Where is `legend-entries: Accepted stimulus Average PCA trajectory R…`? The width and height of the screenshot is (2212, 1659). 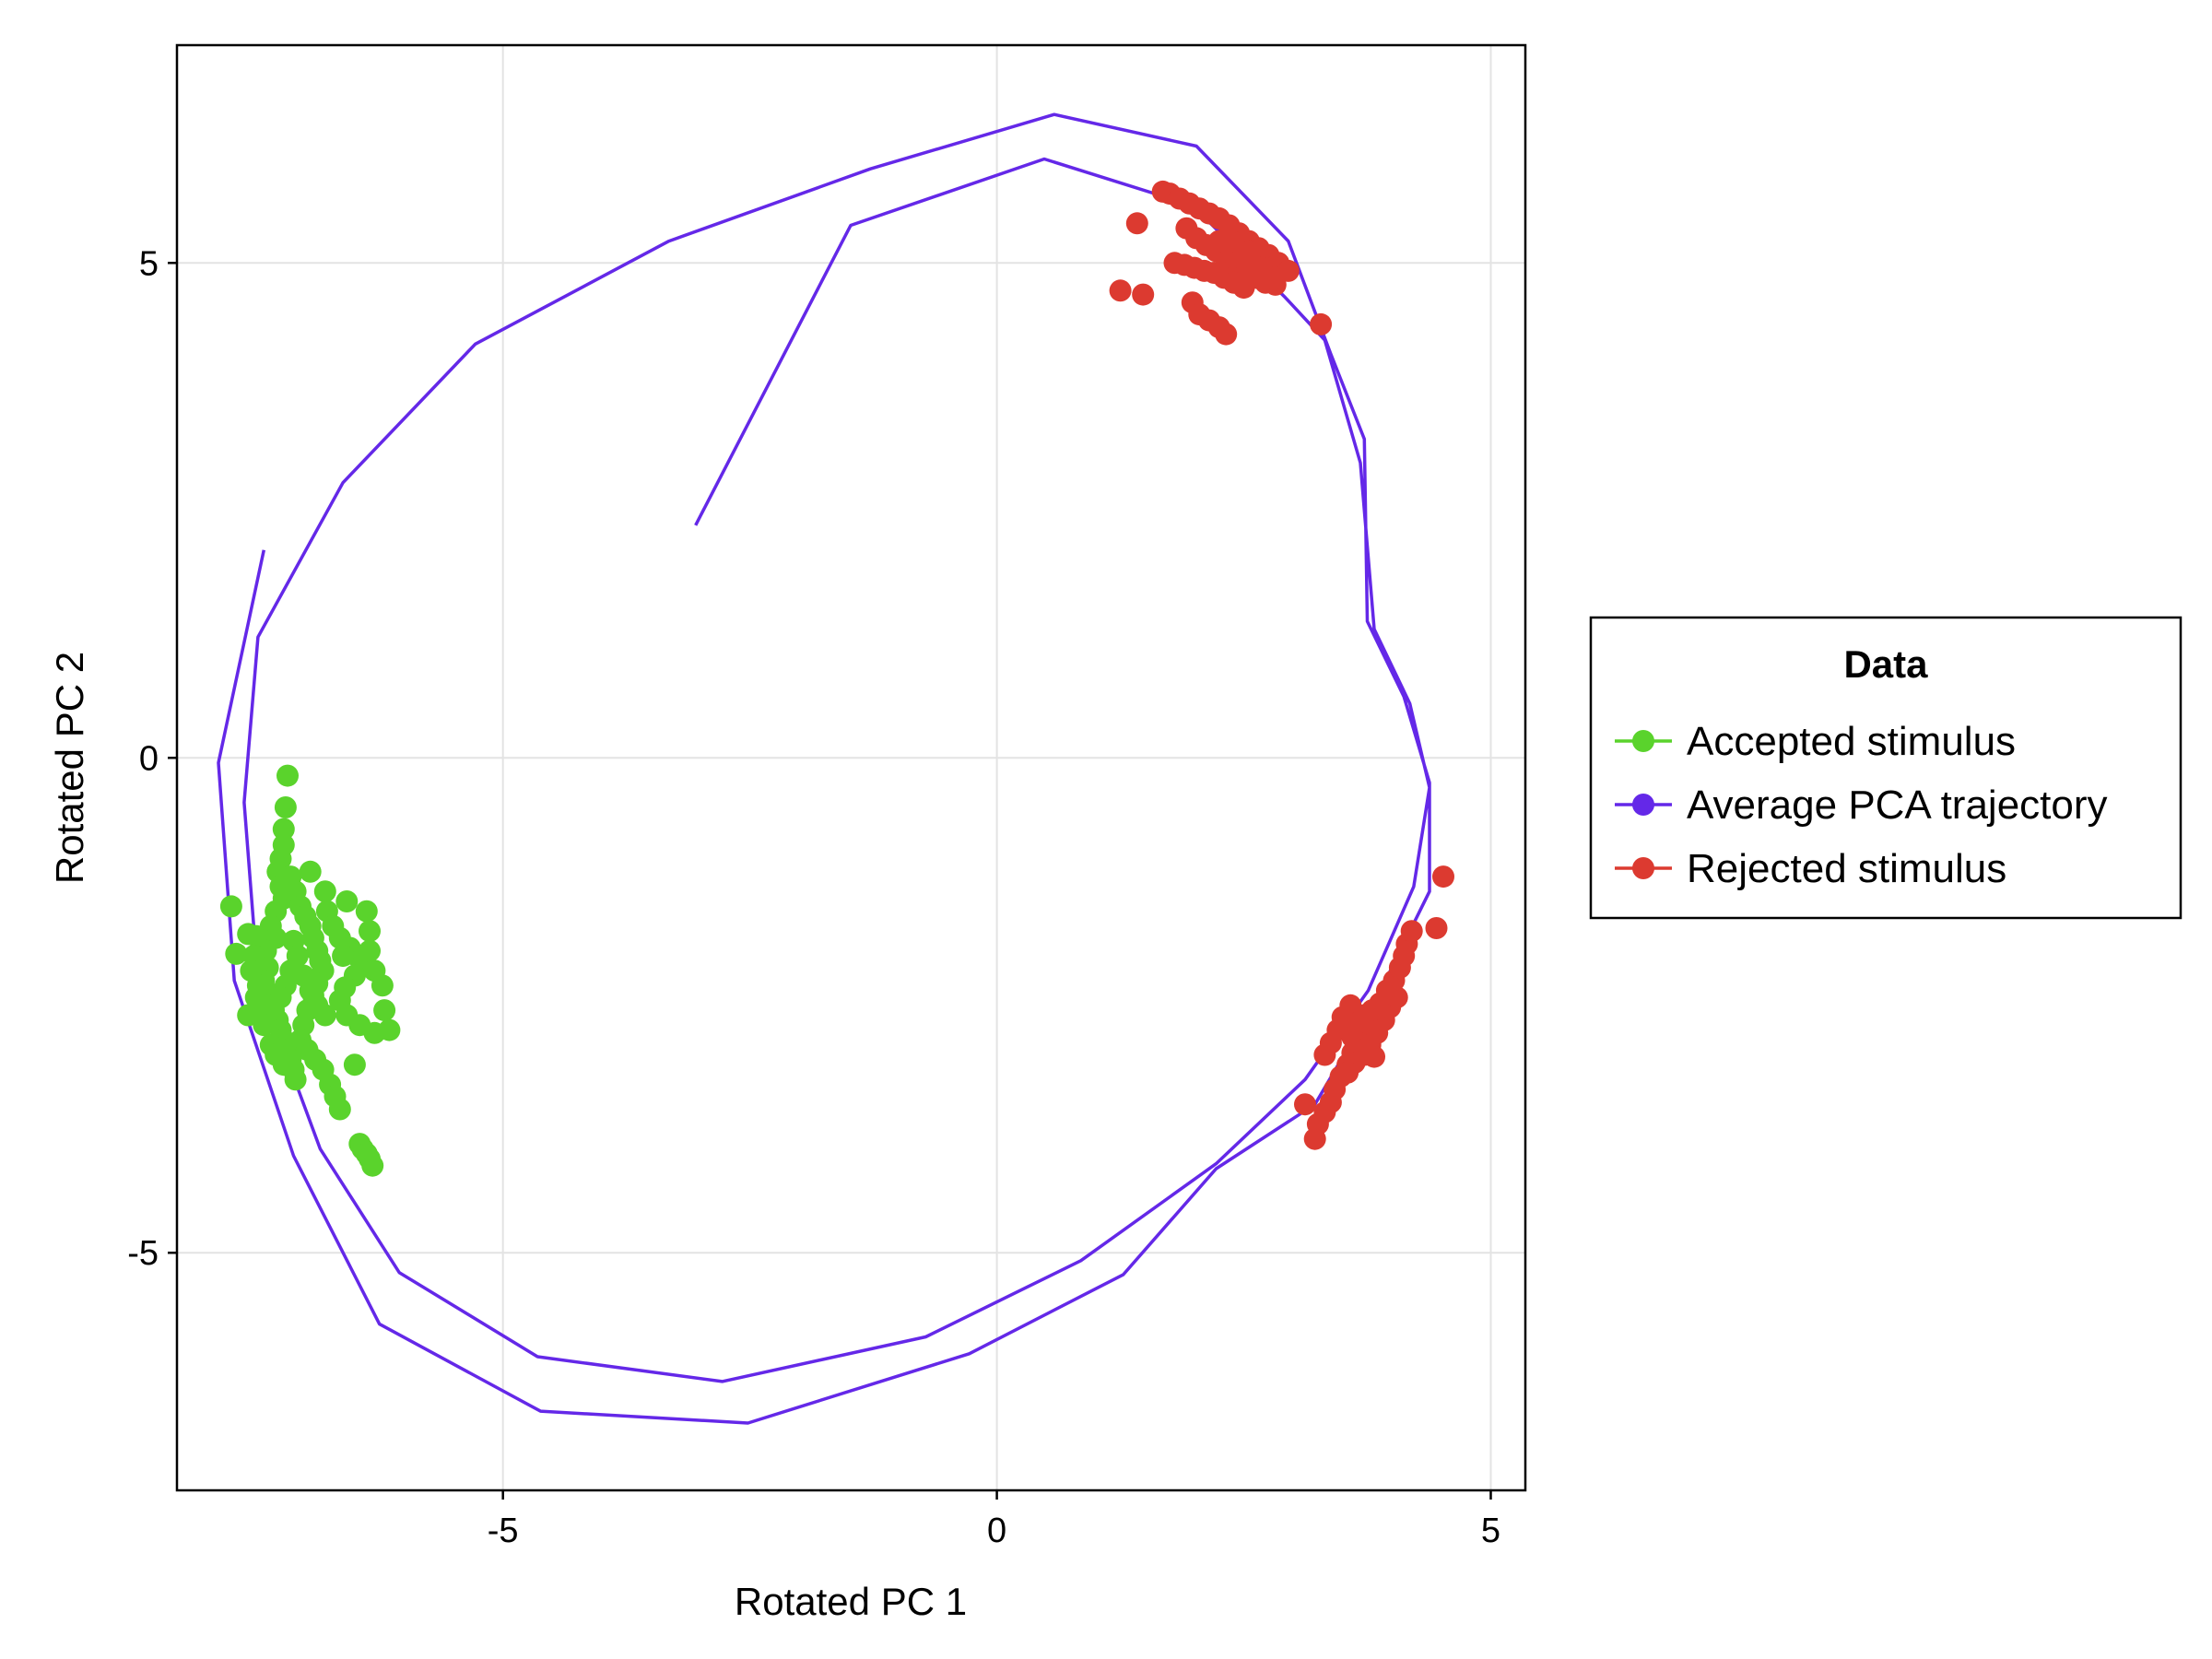
legend-entries: Accepted stimulus Average PCA trajectory R… is located at coordinates (1861, 805).